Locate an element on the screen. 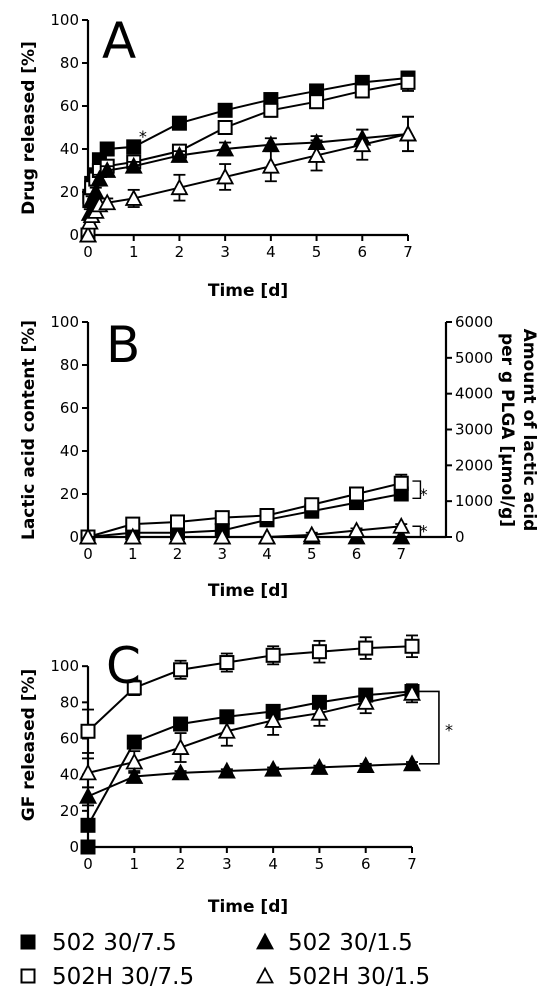 This screenshot has height=1008, width=550. panel-b-ytick-label: 40 is located at coordinates (69, 451).